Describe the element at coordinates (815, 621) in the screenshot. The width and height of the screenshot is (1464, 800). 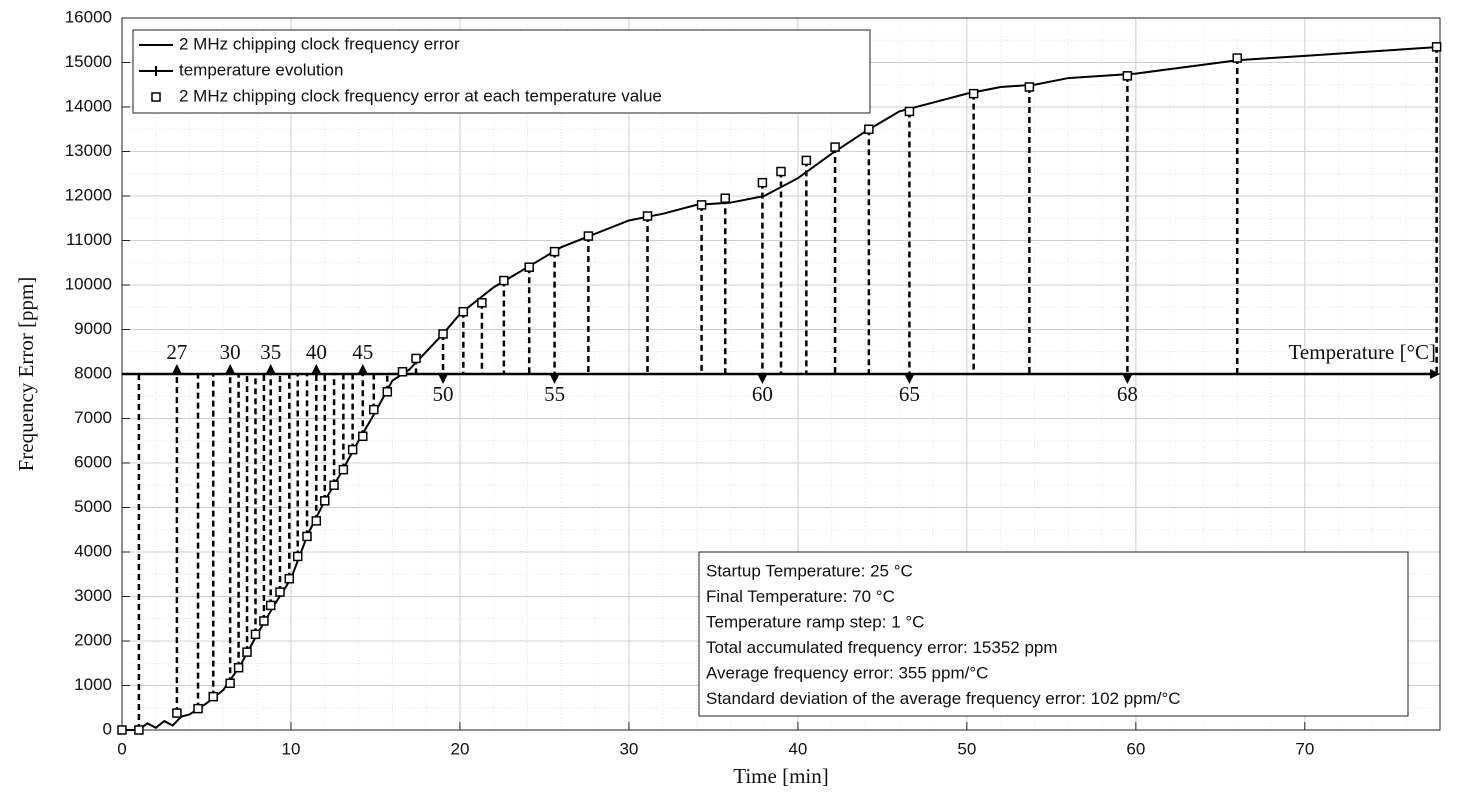
I see `annotation-line: Temperature ramp step: 1 °C` at that location.